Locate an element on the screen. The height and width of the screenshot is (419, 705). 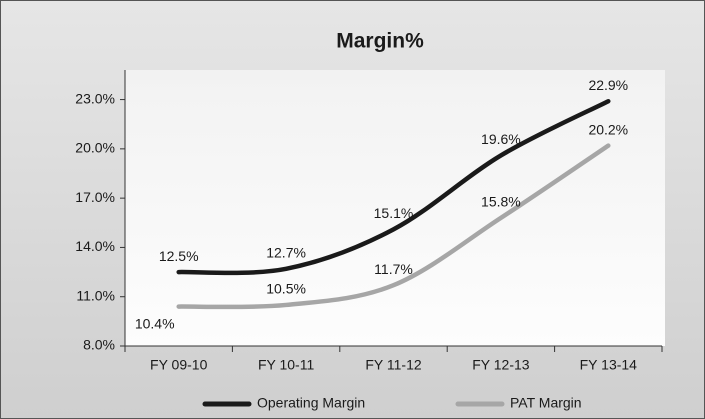
legend-label: PAT Margin is located at coordinates (546, 403).